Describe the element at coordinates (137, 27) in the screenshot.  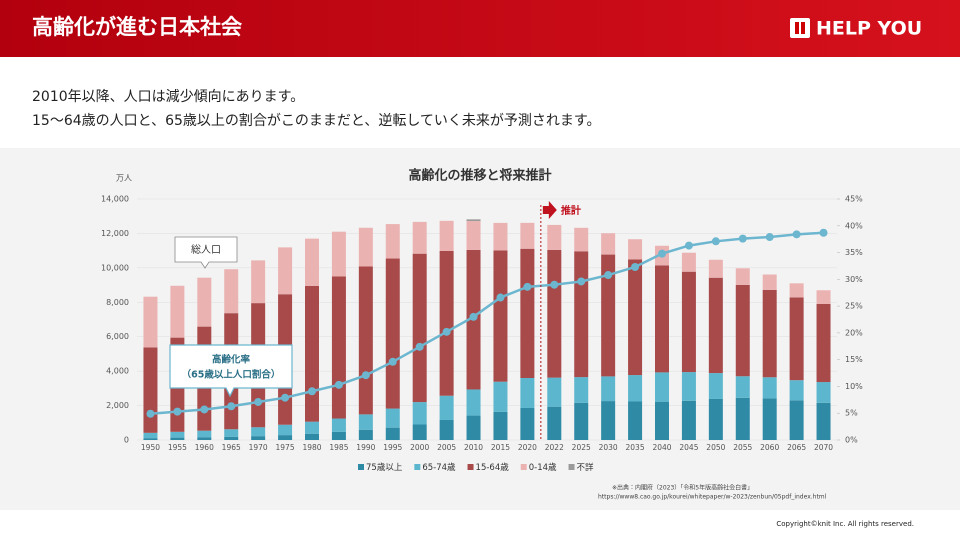
I see `header-title: 高齢化が進む日本社会` at that location.